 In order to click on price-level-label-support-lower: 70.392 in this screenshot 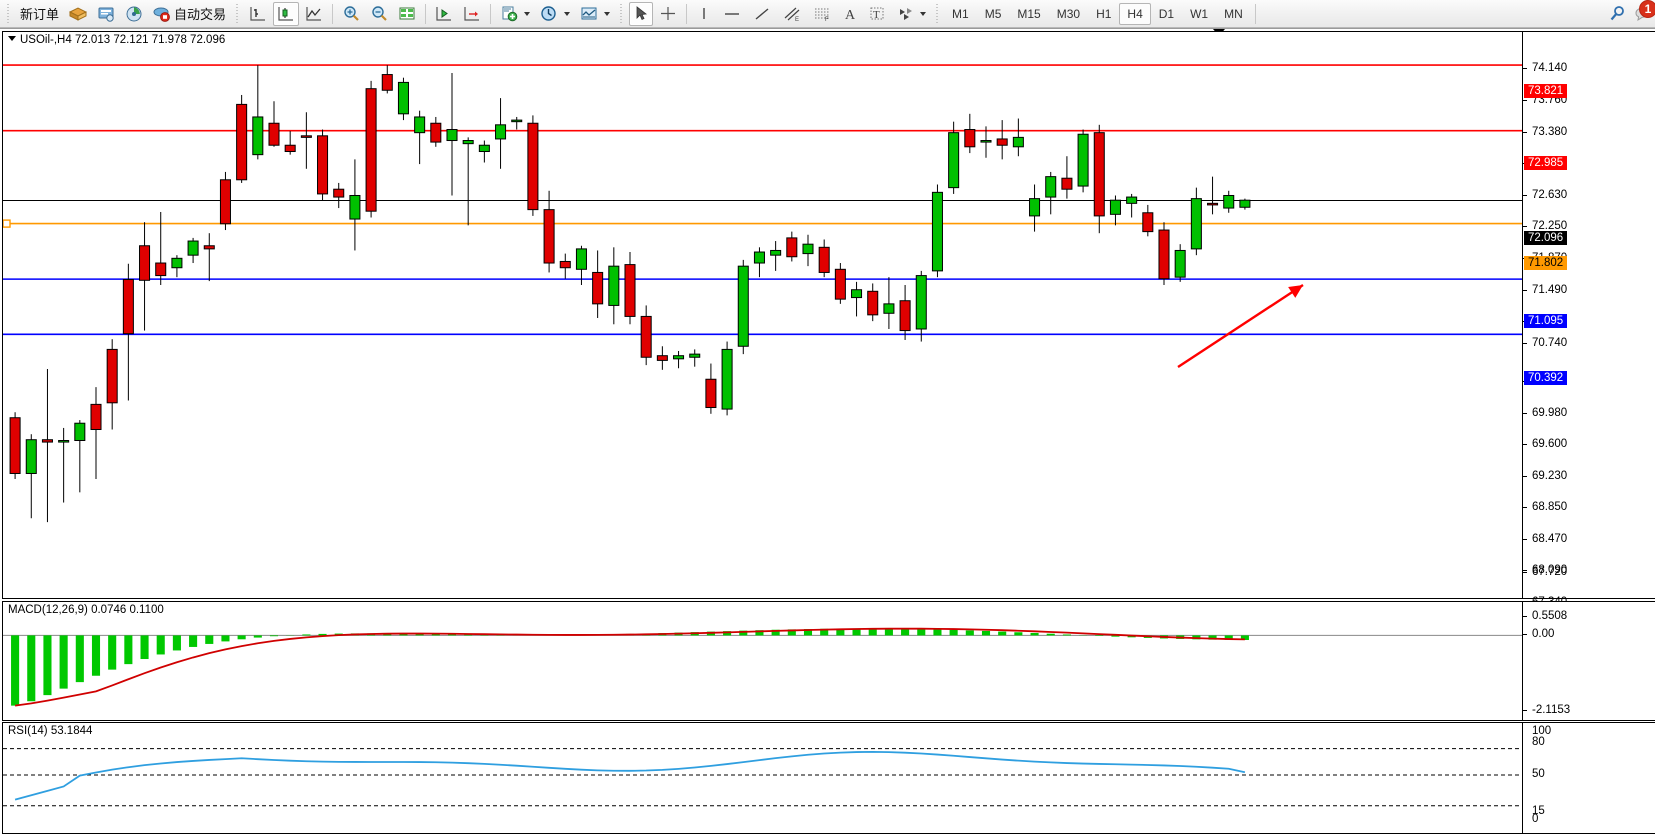, I will do `click(1546, 378)`.